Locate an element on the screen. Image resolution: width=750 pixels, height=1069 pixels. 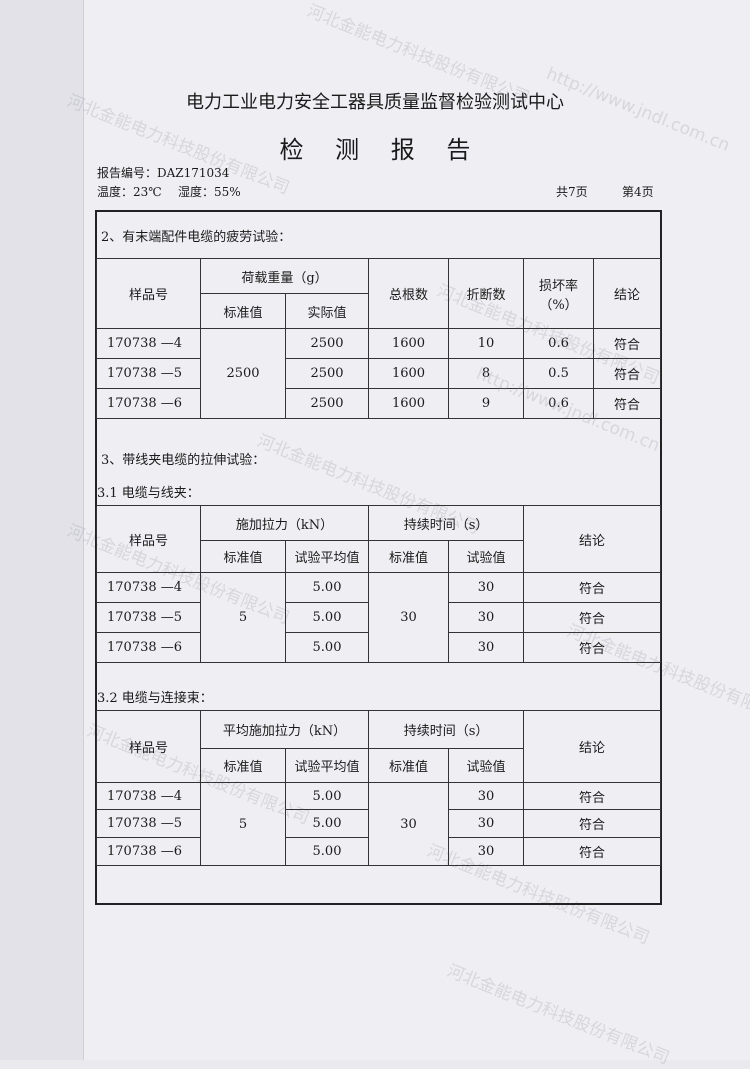
humidity: 湿度：55% is located at coordinates (209, 192).